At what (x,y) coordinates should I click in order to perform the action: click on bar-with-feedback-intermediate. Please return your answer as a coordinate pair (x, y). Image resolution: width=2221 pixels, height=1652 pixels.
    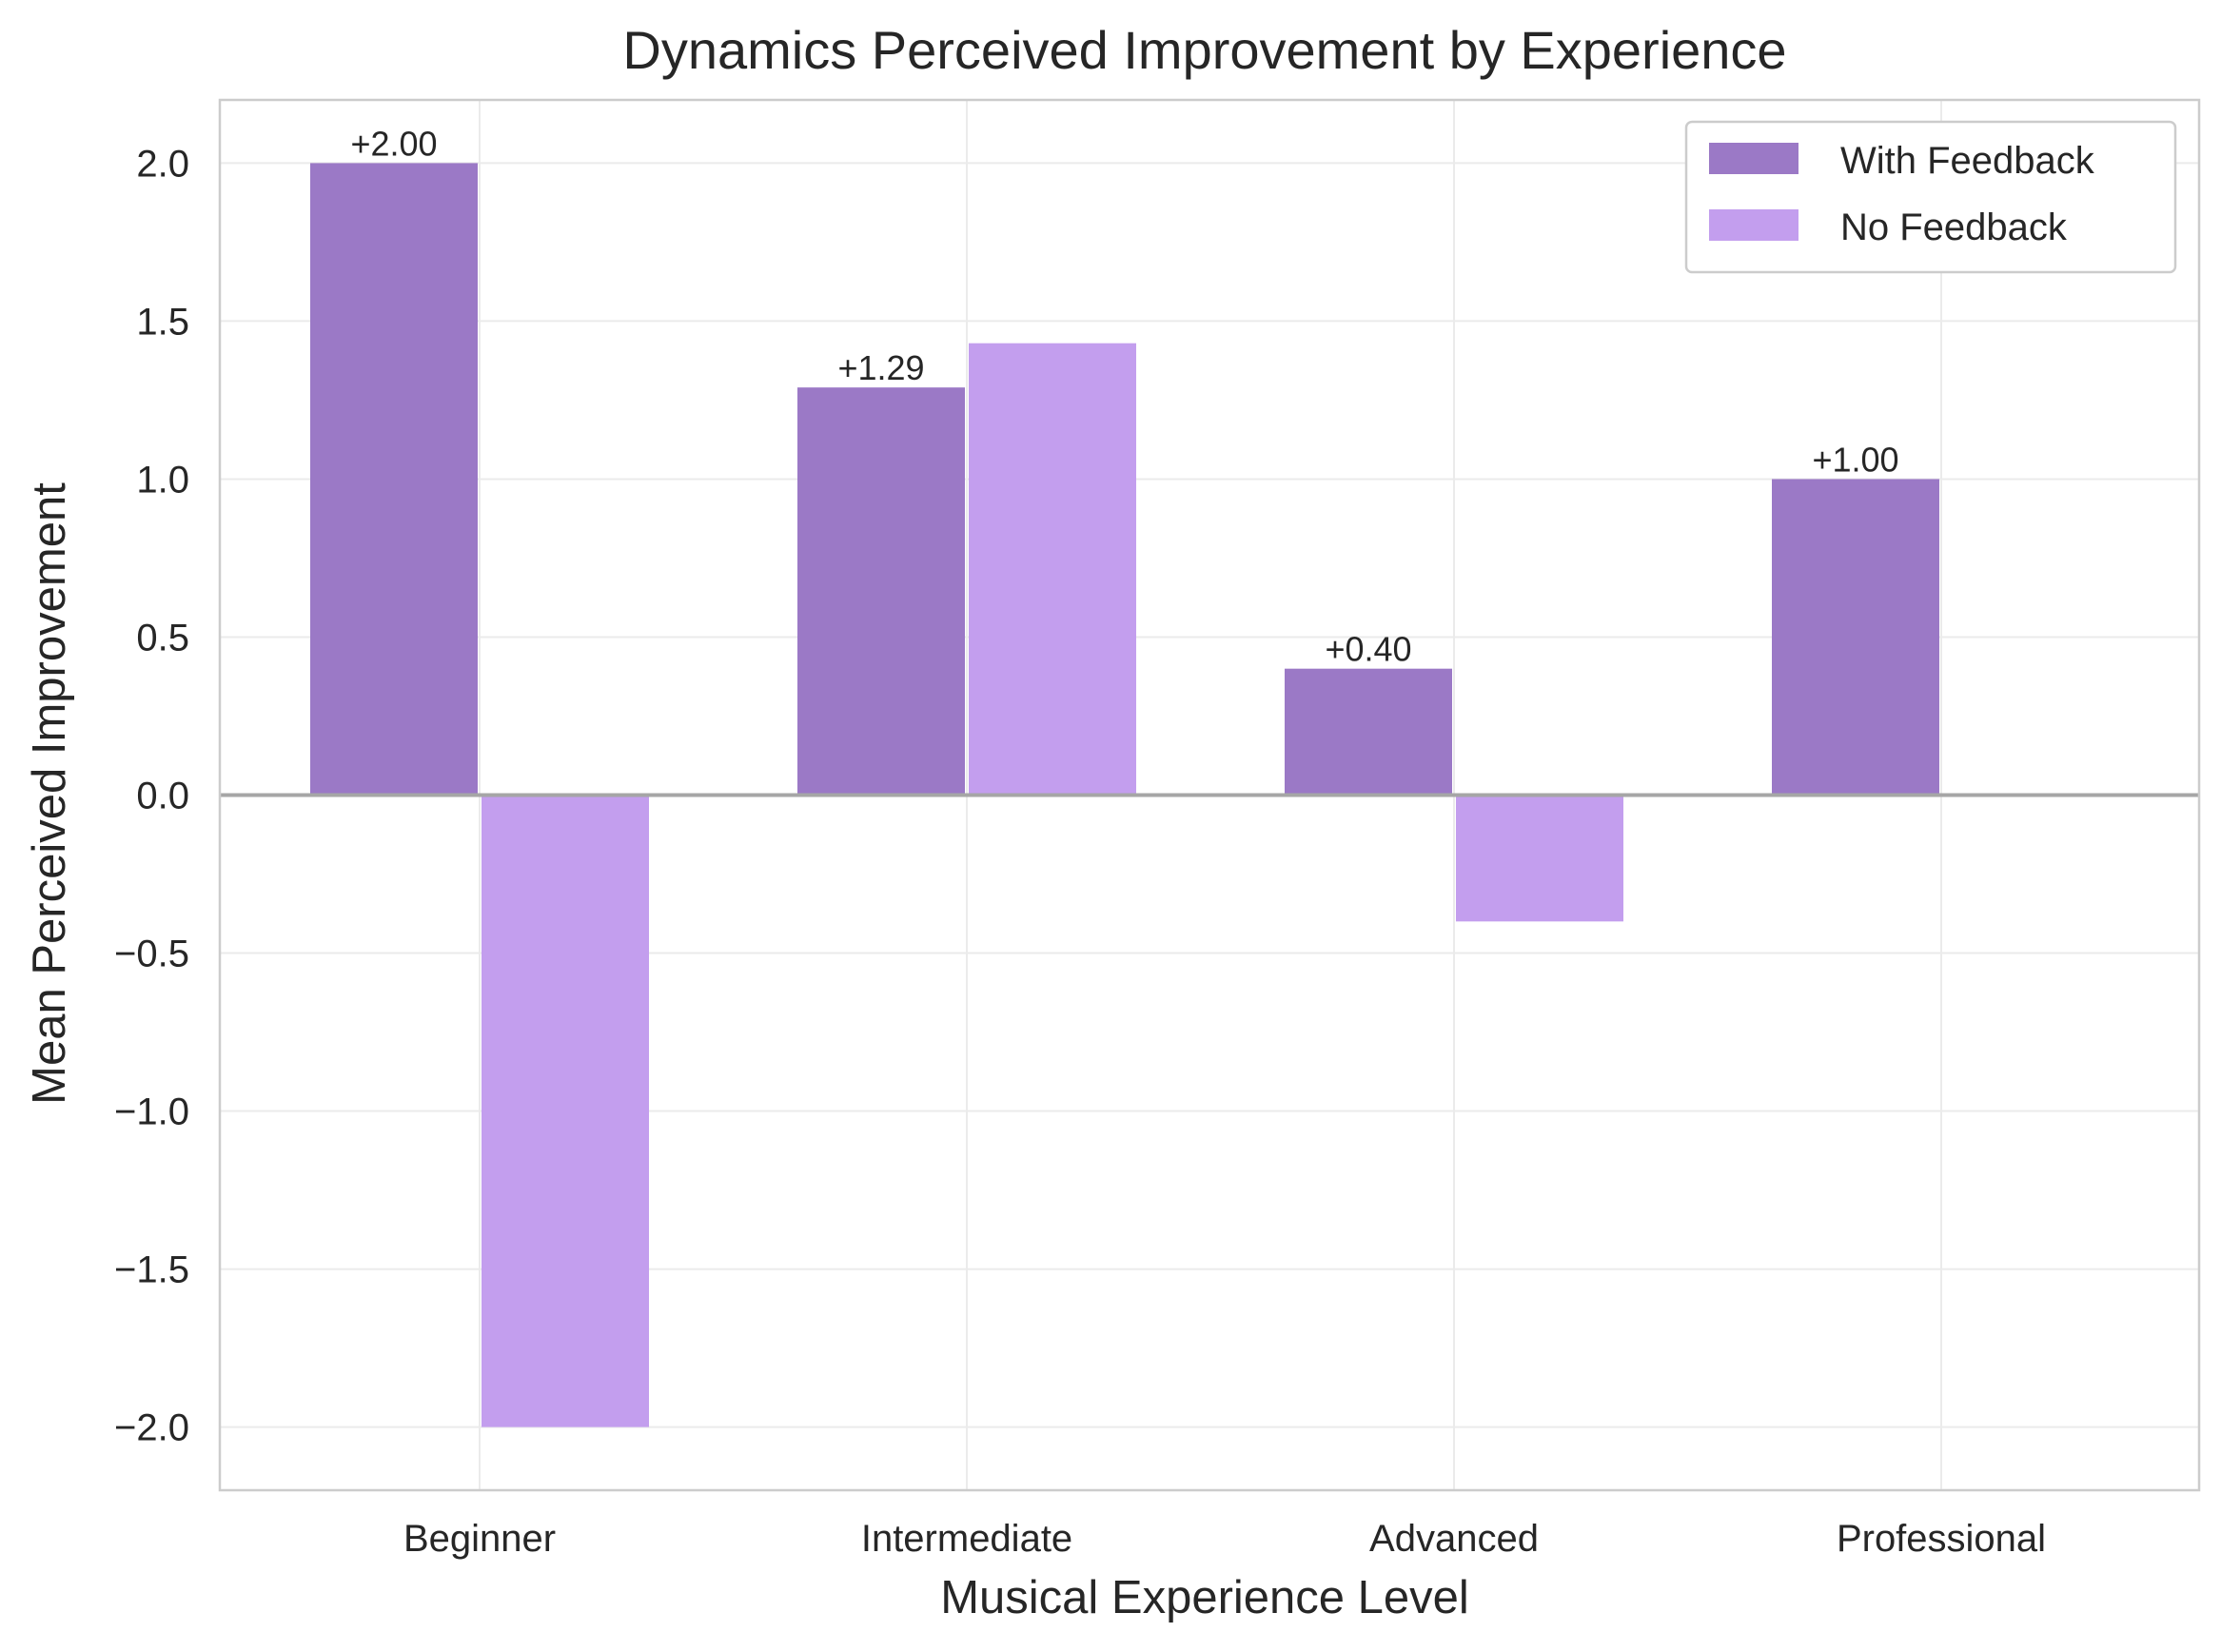
    Looking at the image, I should click on (881, 592).